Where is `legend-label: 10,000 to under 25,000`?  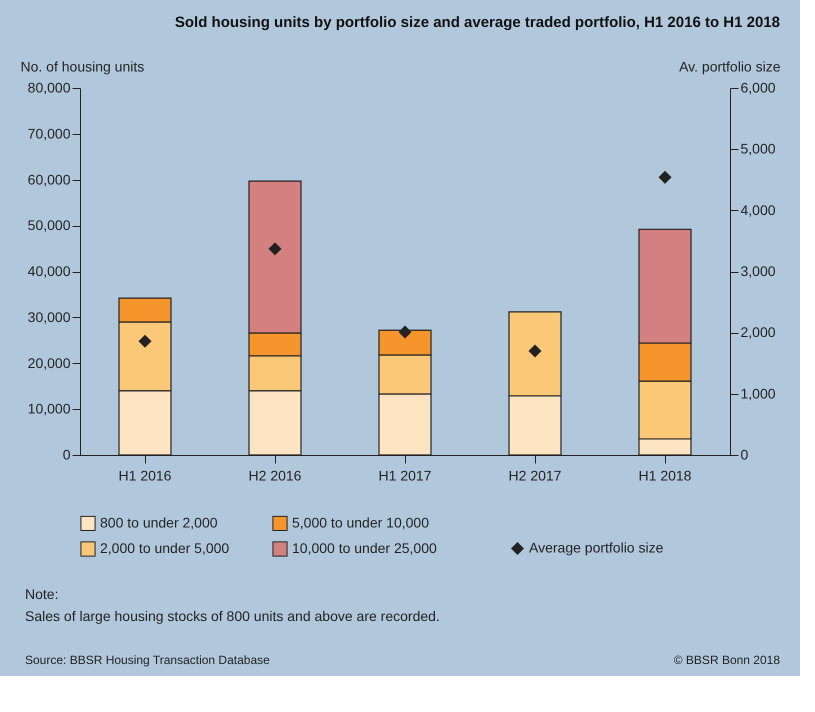
legend-label: 10,000 to under 25,000 is located at coordinates (365, 548).